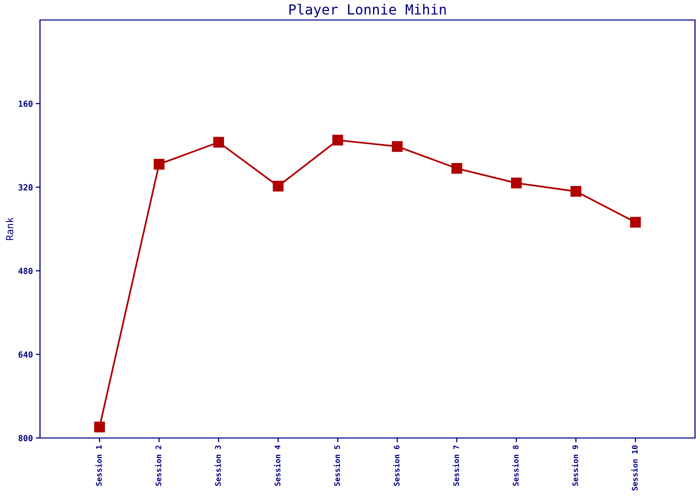 Image resolution: width=700 pixels, height=500 pixels. I want to click on y-tick-label: 640, so click(25, 354).